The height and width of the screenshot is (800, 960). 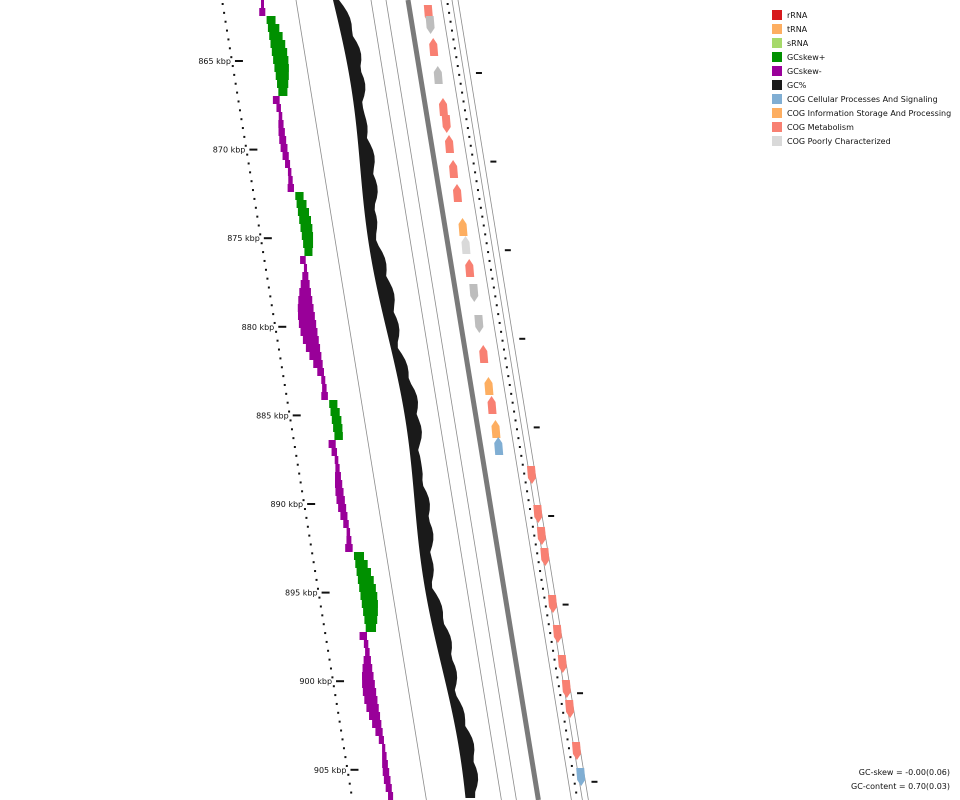 I want to click on ruler-label: 895 kbp, so click(x=301, y=593).